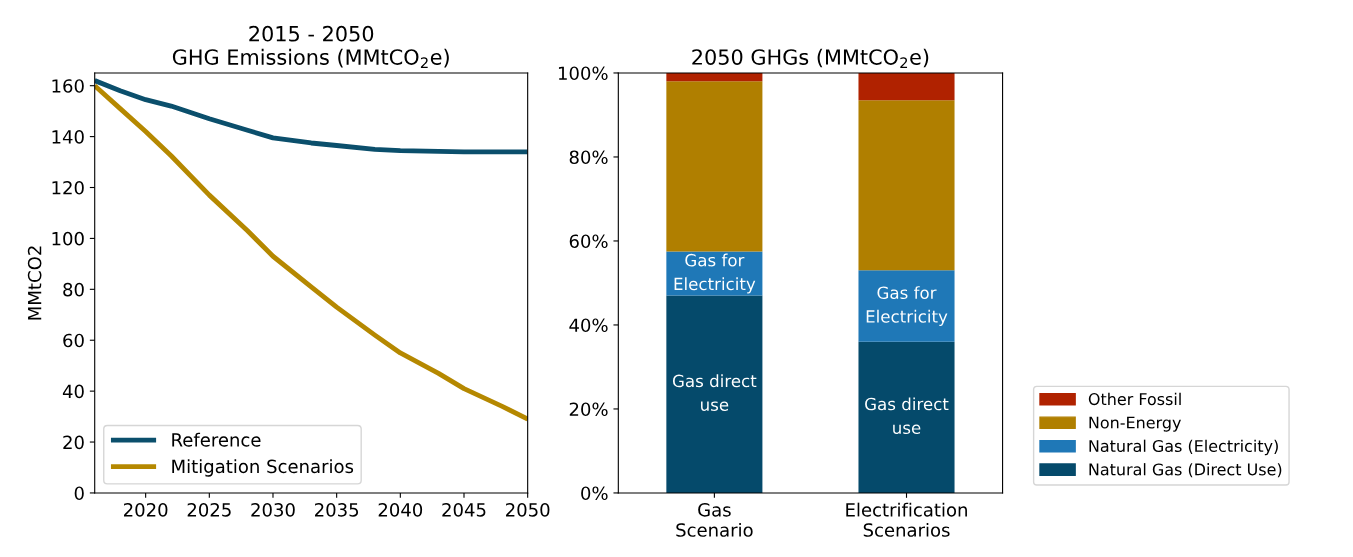 The width and height of the screenshot is (1353, 557). I want to click on legend-label: Mitigation Scenarios, so click(263, 468).